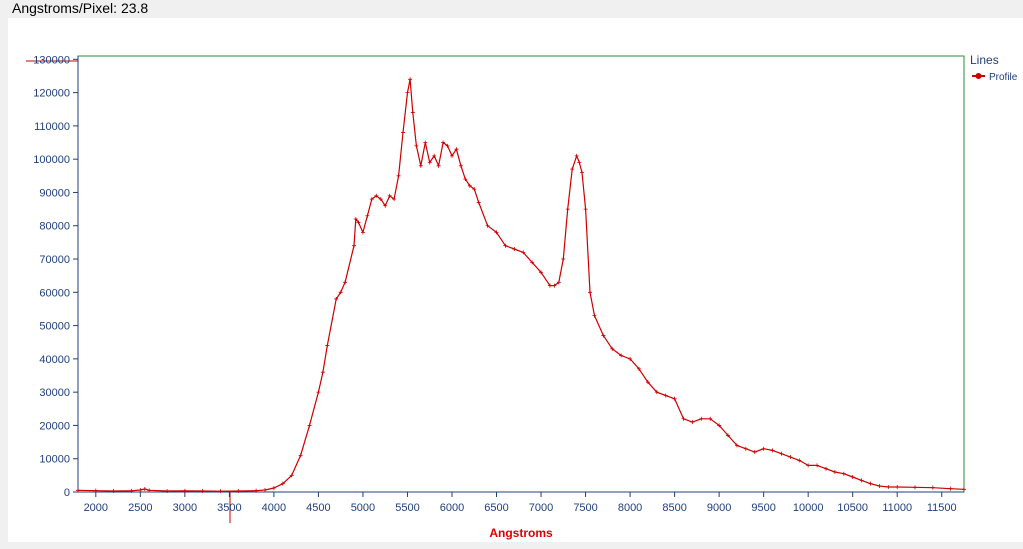 The width and height of the screenshot is (1023, 549). I want to click on x-tick-label: 11000, so click(897, 508).